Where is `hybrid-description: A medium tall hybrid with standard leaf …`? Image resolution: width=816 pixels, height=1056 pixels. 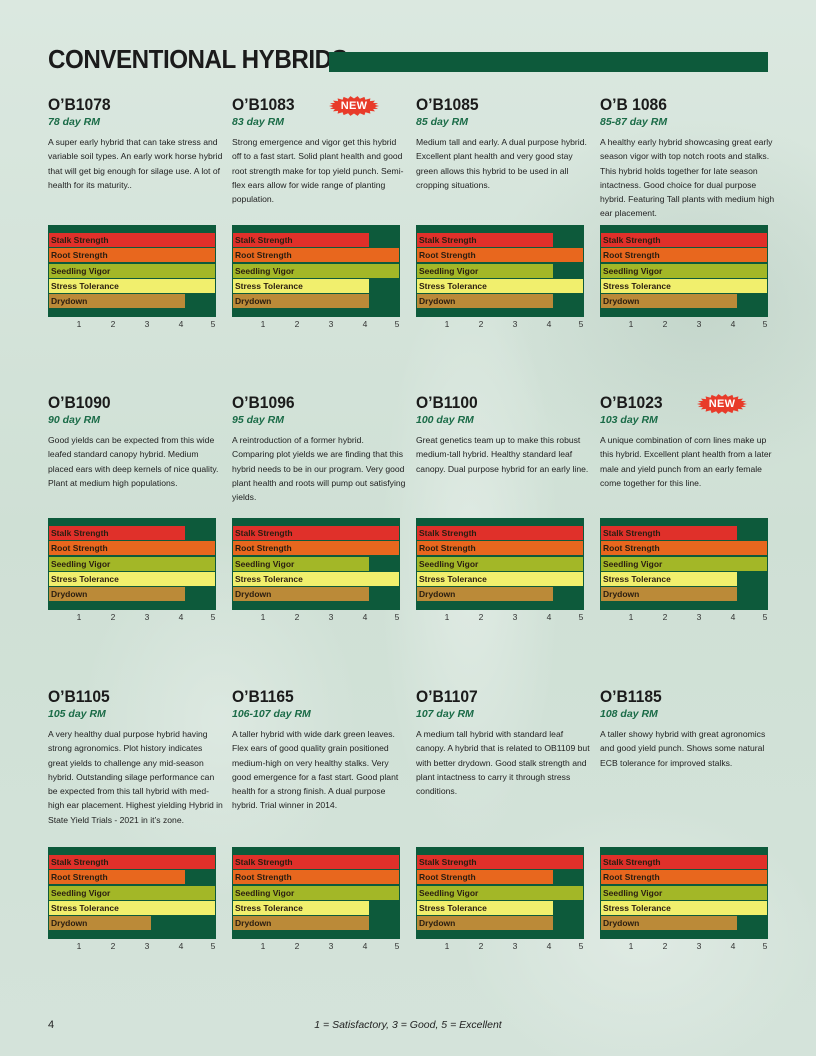 hybrid-description: A medium tall hybrid with standard leaf … is located at coordinates (503, 763).